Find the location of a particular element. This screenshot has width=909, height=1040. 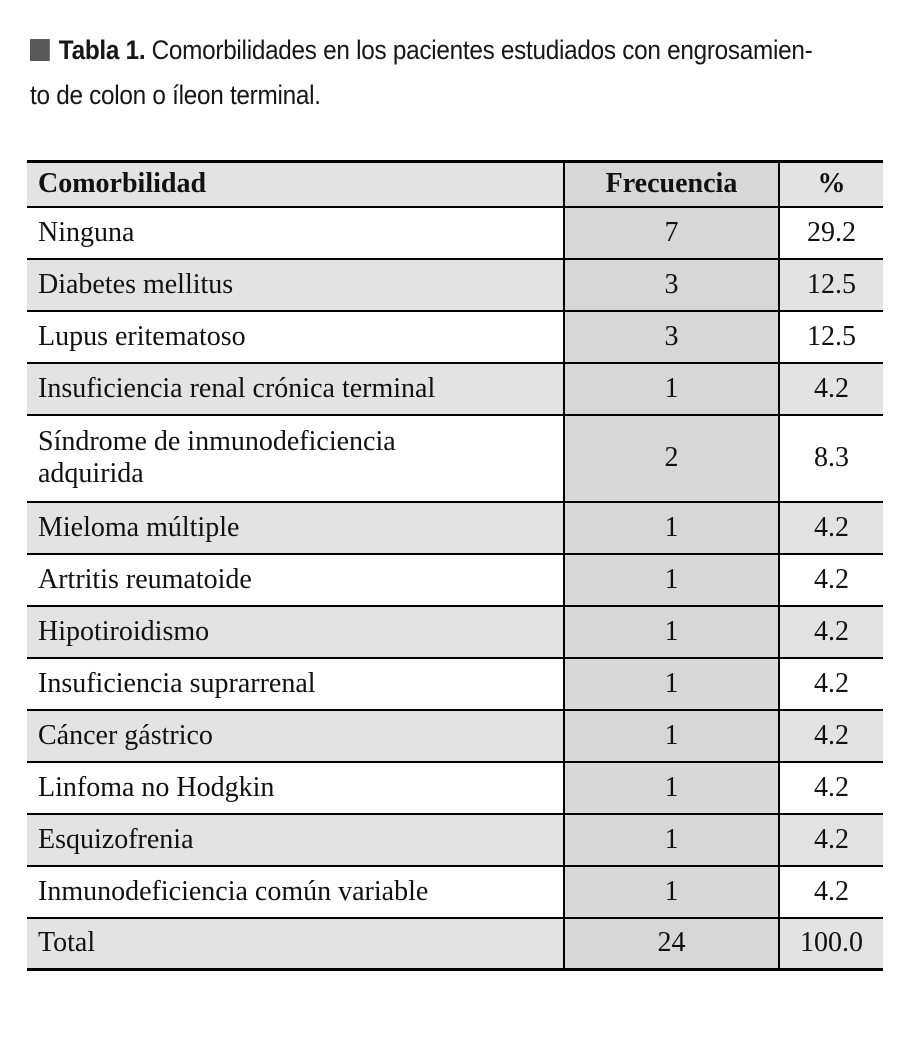

percent-cell: 29.2 is located at coordinates (831, 232).